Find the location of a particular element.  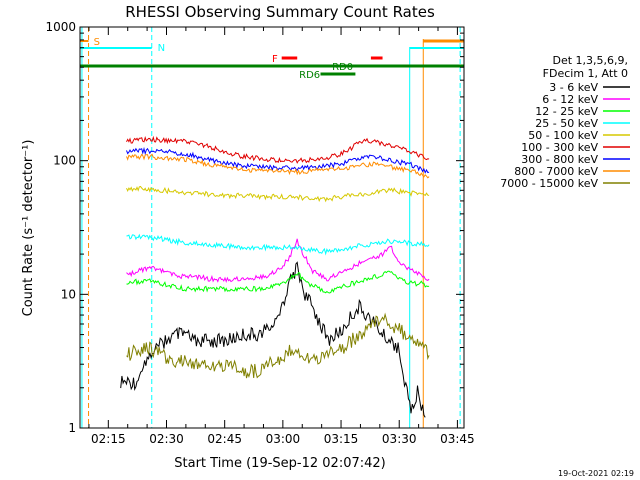

legend-label-25-50: 25 - 50 keV is located at coordinates (566, 123).